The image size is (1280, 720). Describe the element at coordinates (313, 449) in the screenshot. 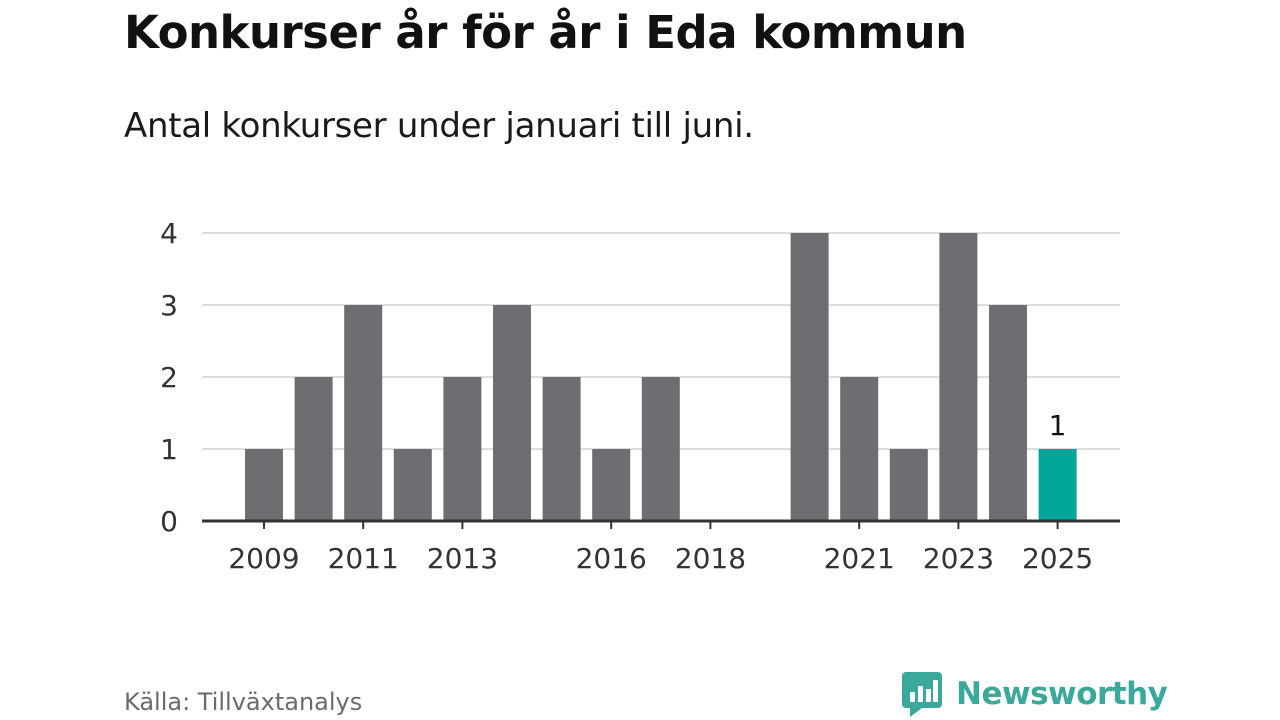

I see `bar-2010` at that location.